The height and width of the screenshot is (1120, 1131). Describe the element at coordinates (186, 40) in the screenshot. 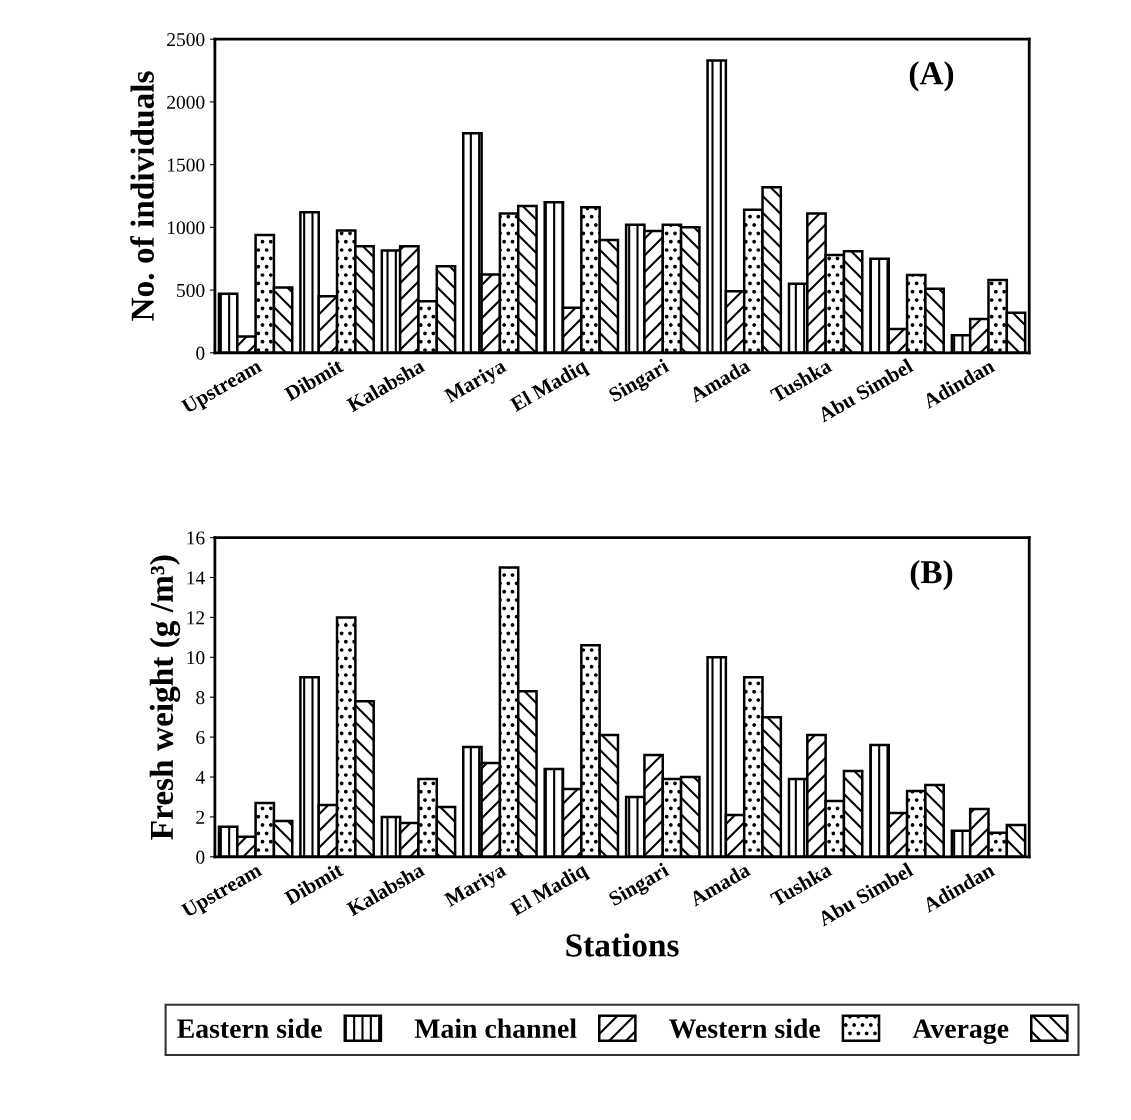

I see `y-tick-label: 2500` at that location.